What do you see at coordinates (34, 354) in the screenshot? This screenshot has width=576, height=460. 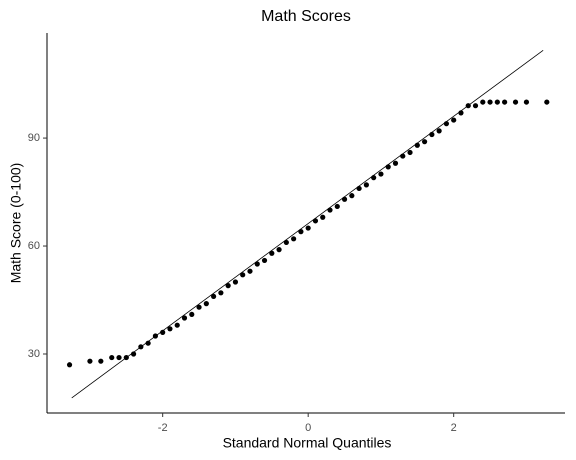 I see `y-tick-label: 30` at bounding box center [34, 354].